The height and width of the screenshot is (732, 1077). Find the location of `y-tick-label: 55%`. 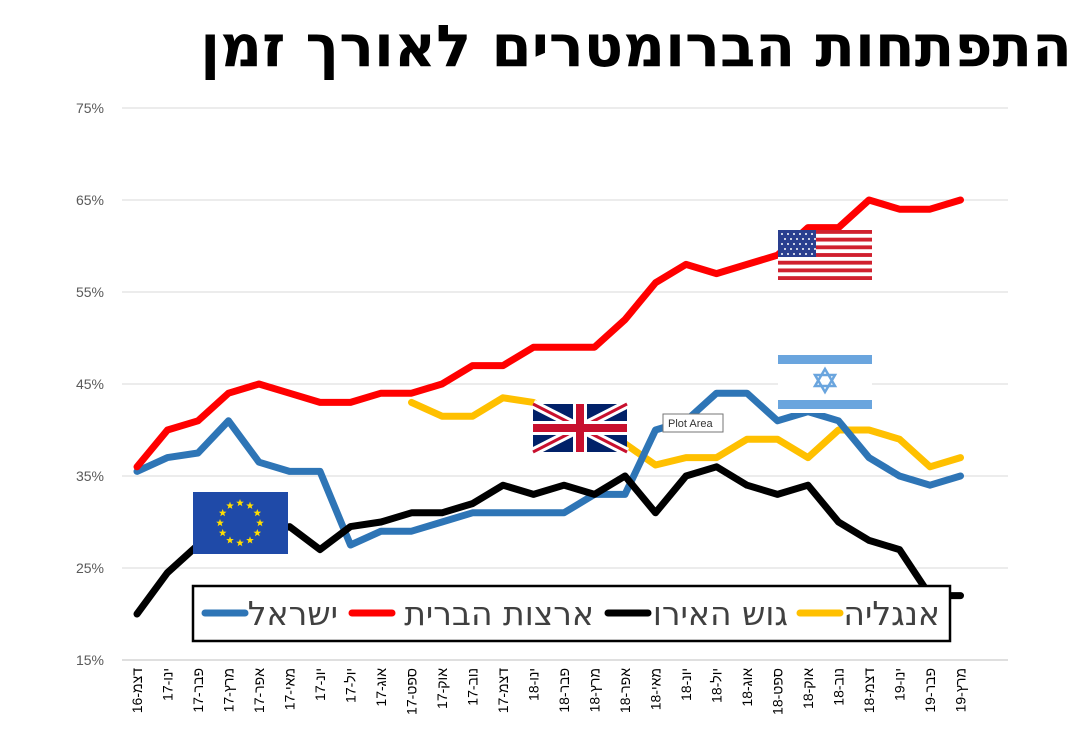

y-tick-label: 55% is located at coordinates (90, 292).